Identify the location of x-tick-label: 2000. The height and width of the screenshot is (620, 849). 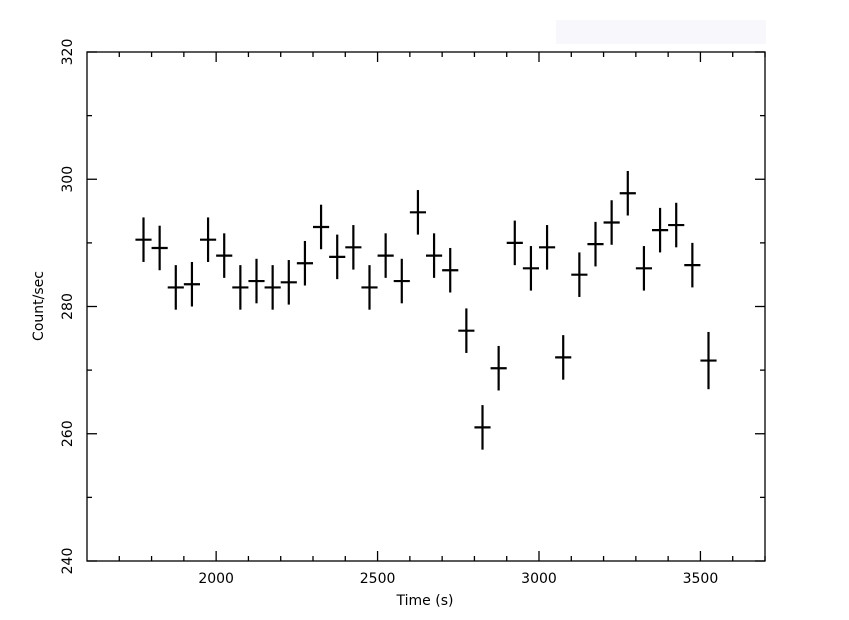
(216, 579).